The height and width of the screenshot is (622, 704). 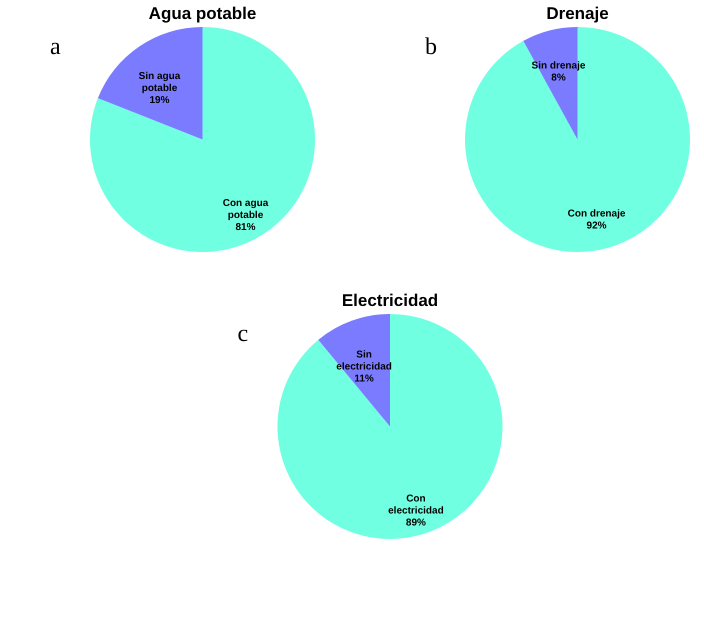 I want to click on chart-title: Agua potable, so click(x=202, y=13).